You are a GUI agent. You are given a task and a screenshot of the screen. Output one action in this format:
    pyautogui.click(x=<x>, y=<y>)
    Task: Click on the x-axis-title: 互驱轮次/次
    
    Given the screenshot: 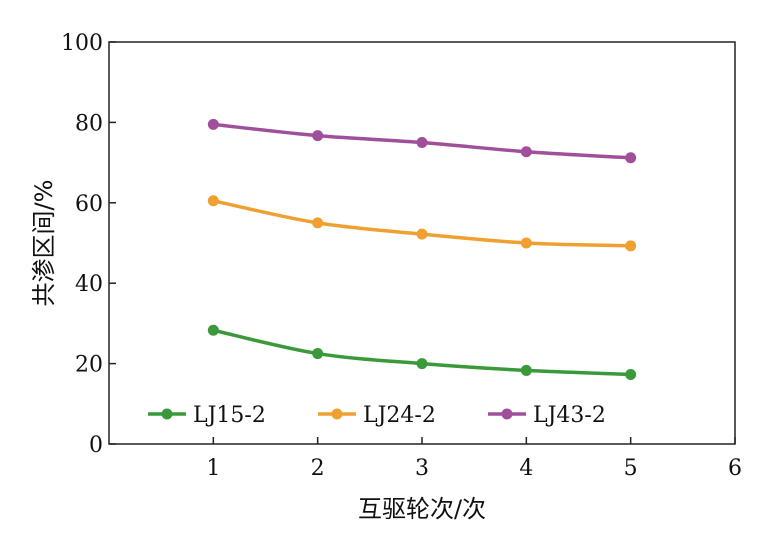 What is the action you would take?
    pyautogui.click(x=422, y=509)
    